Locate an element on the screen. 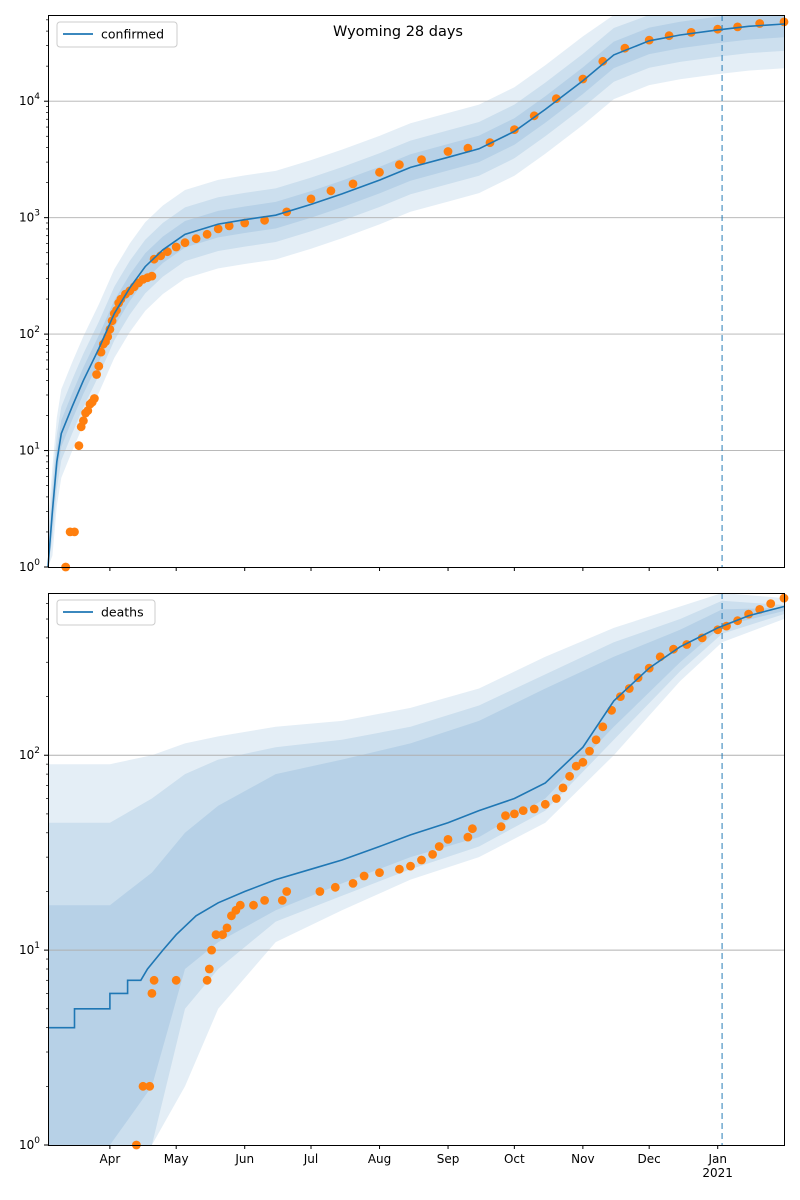 The width and height of the screenshot is (800, 1200). confirmed-legend-box is located at coordinates (117, 34).